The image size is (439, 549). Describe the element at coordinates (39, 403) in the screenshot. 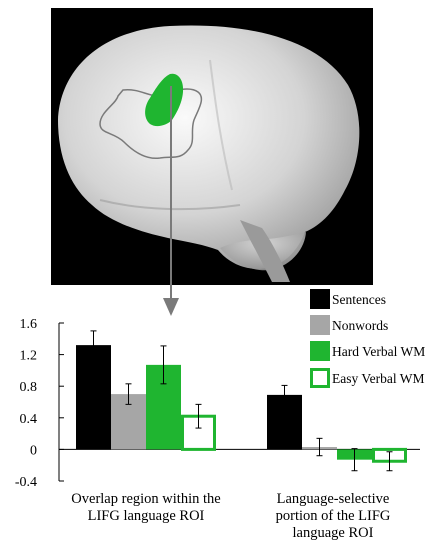

I see `y-ticks: 1.6 1.2 0.8 0.4 0 -0.4` at that location.